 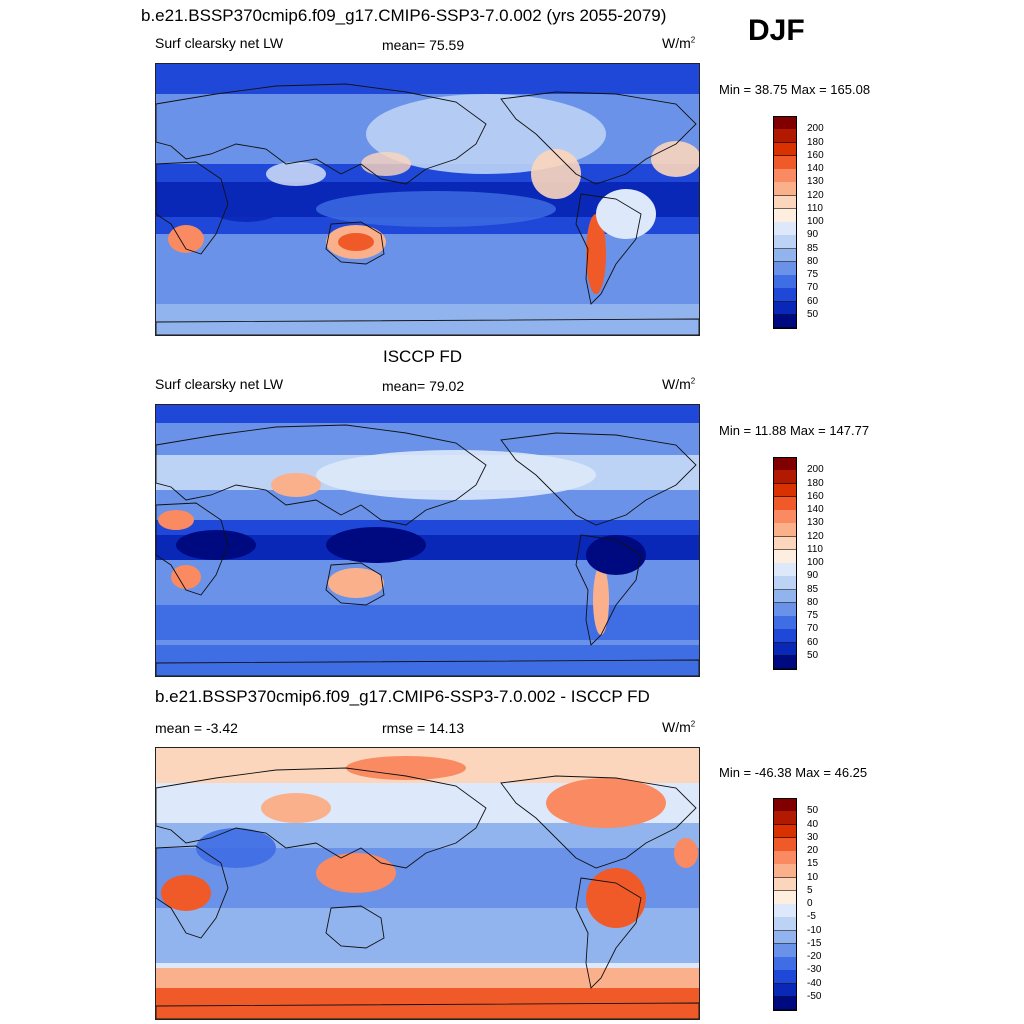 I want to click on colorbar-tick-label: 60, so click(x=813, y=642).